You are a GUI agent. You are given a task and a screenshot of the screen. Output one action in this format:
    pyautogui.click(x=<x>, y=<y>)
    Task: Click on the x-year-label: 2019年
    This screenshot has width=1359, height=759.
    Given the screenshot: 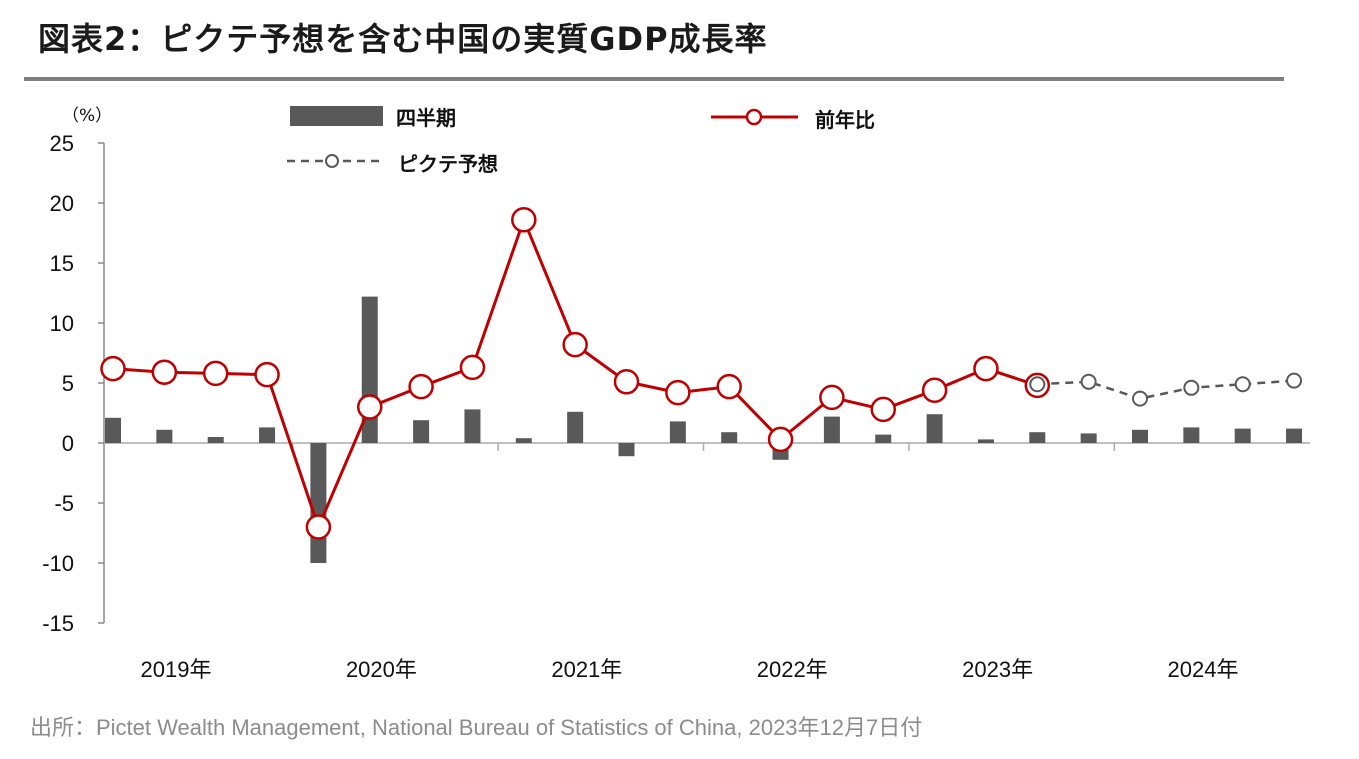 What is the action you would take?
    pyautogui.click(x=176, y=669)
    